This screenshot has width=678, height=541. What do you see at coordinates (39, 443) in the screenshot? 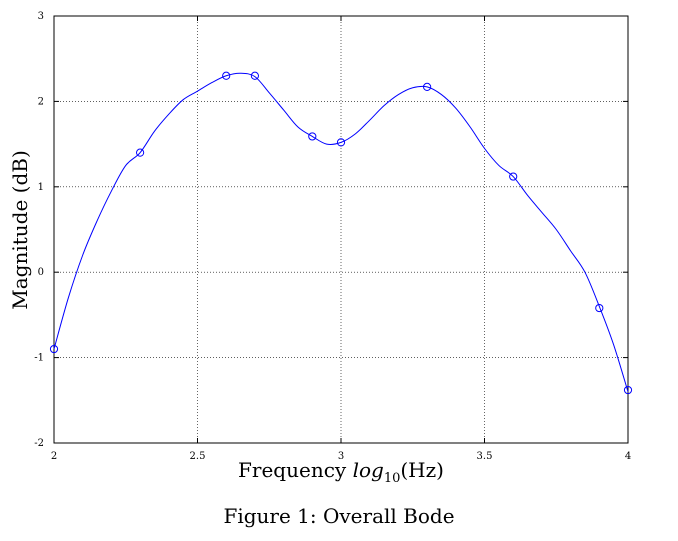
I see `y-tick-label: -2` at bounding box center [39, 443].